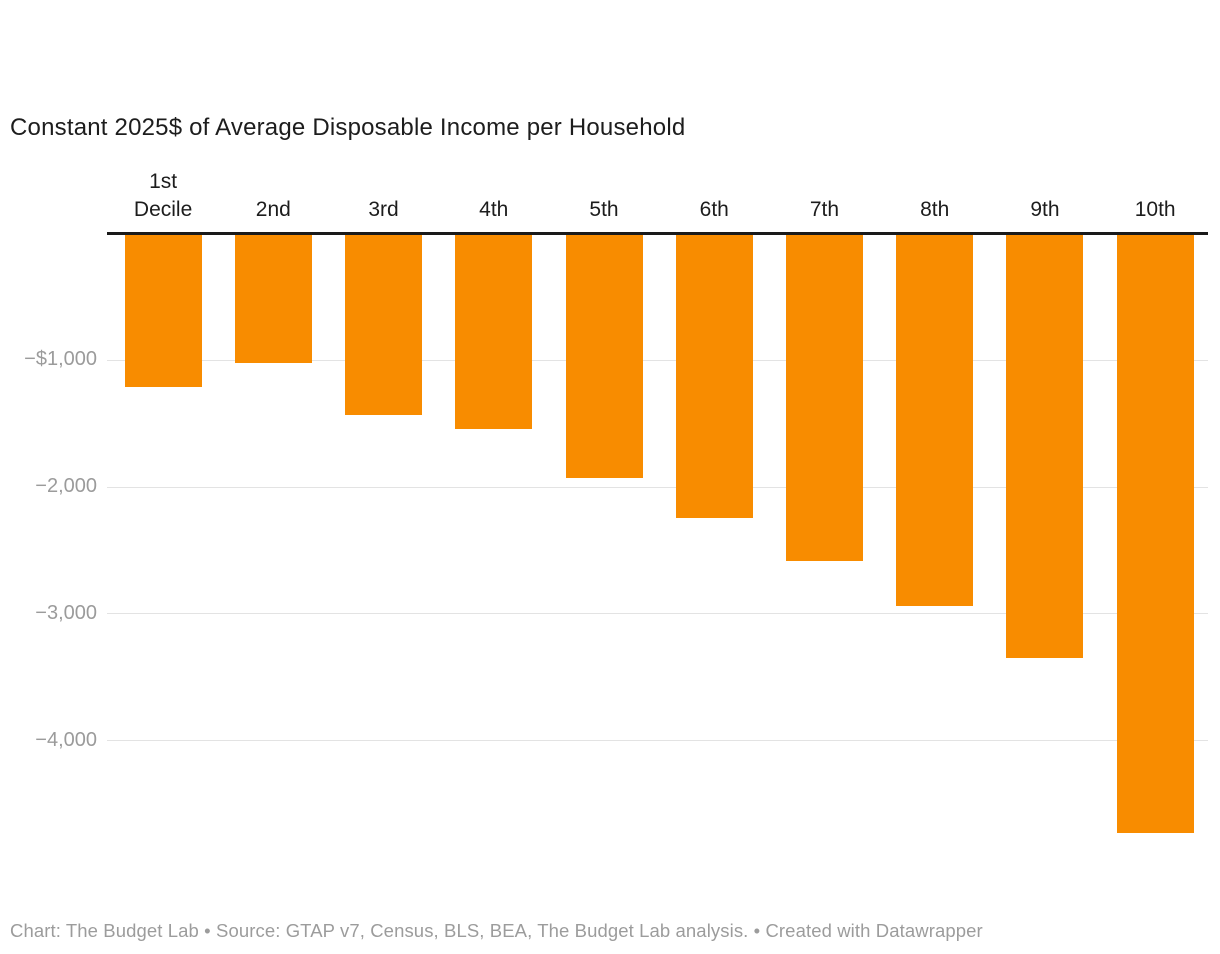 The width and height of the screenshot is (1220, 954). What do you see at coordinates (273, 209) in the screenshot?
I see `x-axis-label: 2nd` at bounding box center [273, 209].